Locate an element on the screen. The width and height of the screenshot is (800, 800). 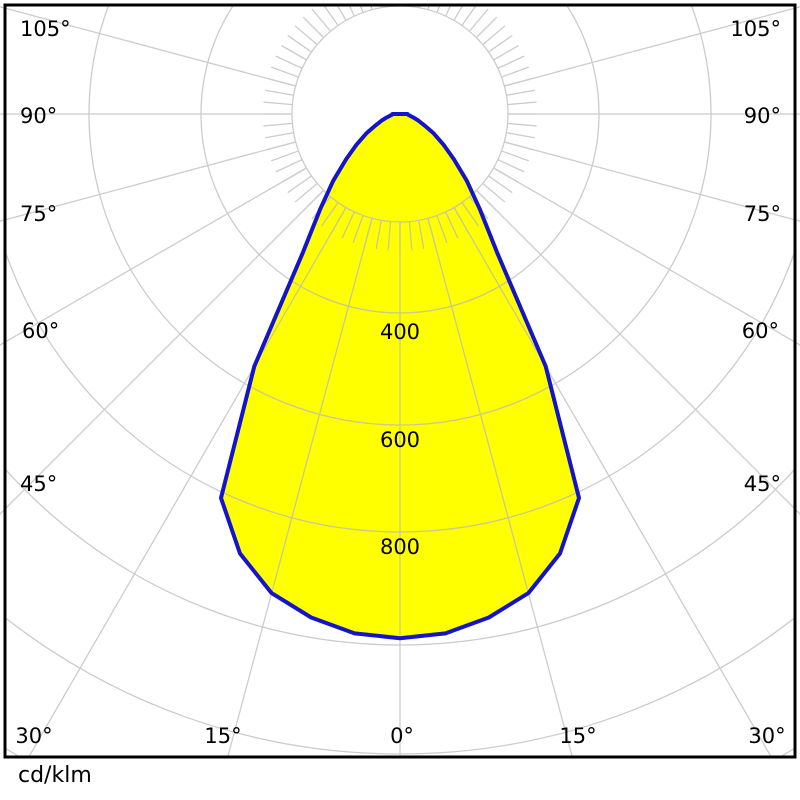
value-labels: 400 600 800 is located at coordinates (400, 439).